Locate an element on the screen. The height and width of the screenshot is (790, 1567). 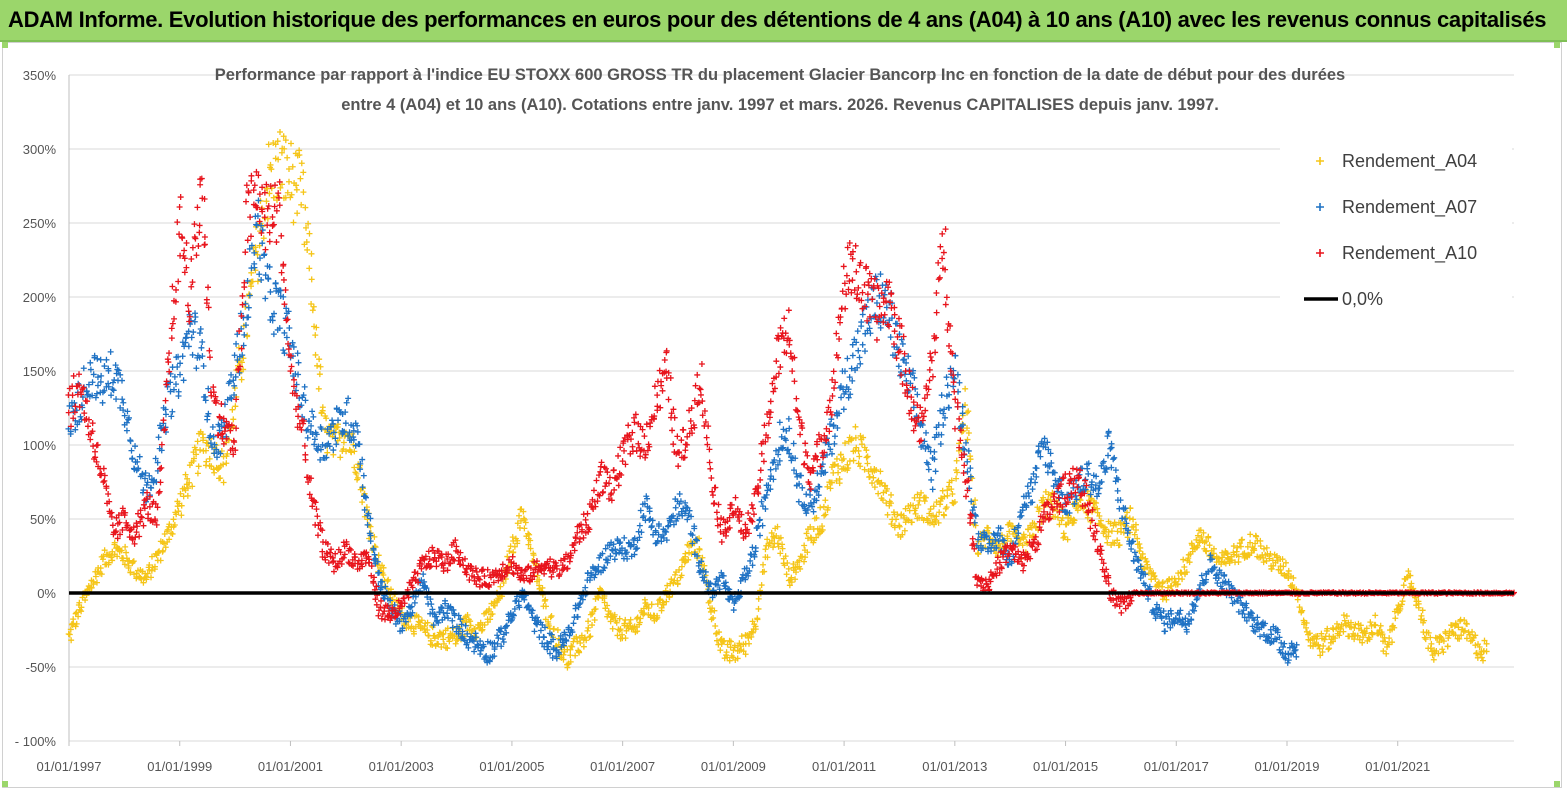
x-tick-label: 01/01/2003 is located at coordinates (401, 766).